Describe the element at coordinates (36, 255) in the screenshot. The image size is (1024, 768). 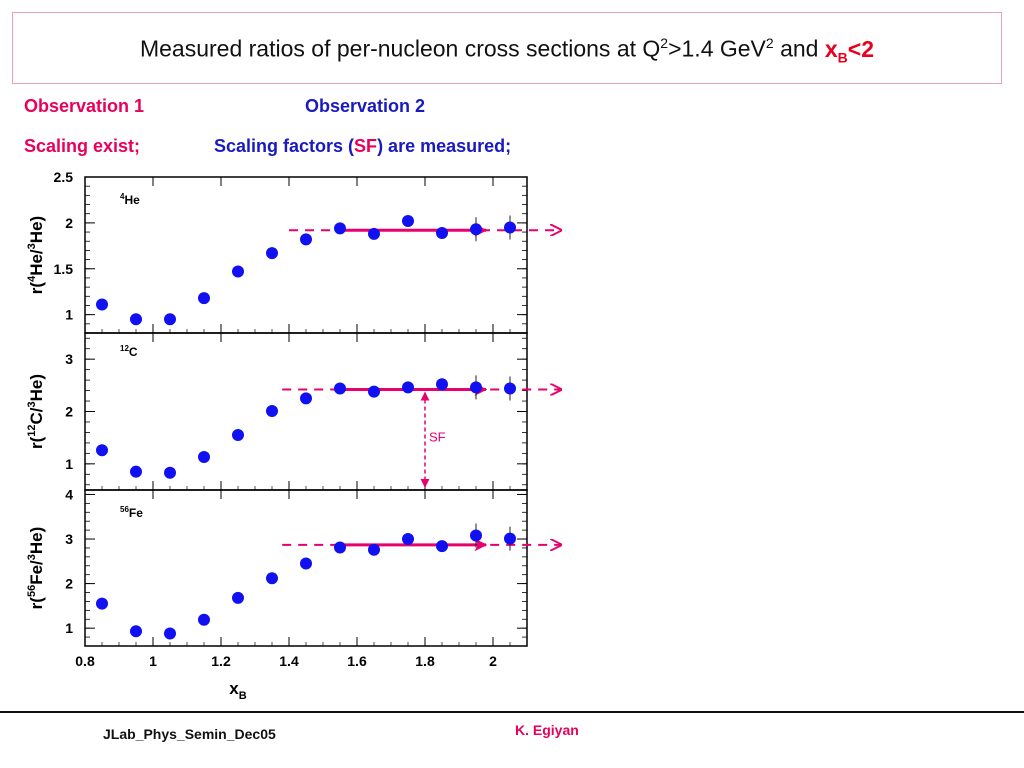
I see `y-axis-label: r(4He/3He)` at that location.